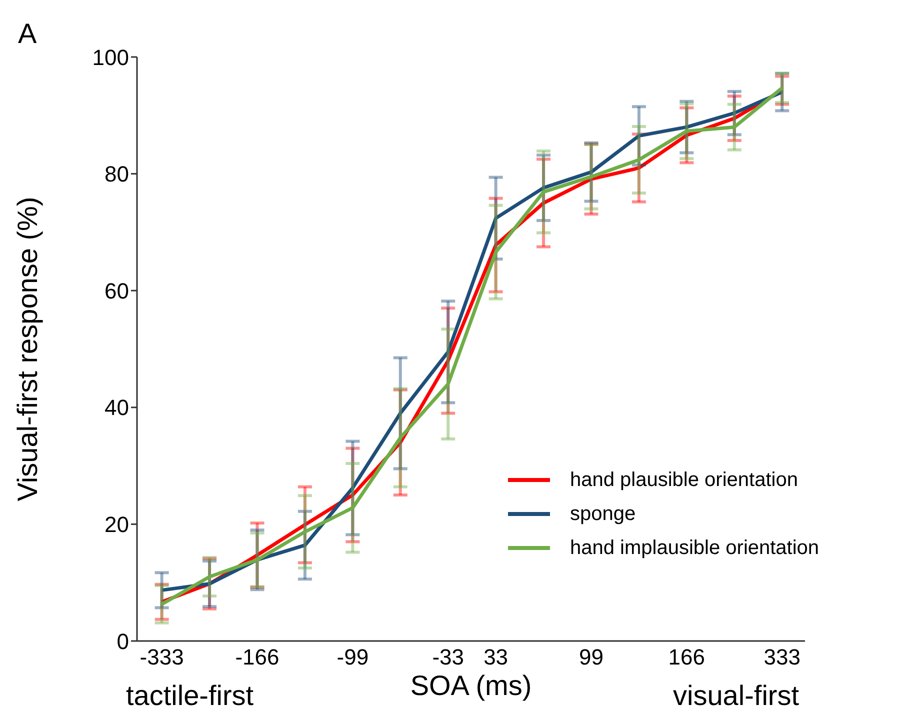  Describe the element at coordinates (448, 657) in the screenshot. I see `x-tick-label: -33` at that location.